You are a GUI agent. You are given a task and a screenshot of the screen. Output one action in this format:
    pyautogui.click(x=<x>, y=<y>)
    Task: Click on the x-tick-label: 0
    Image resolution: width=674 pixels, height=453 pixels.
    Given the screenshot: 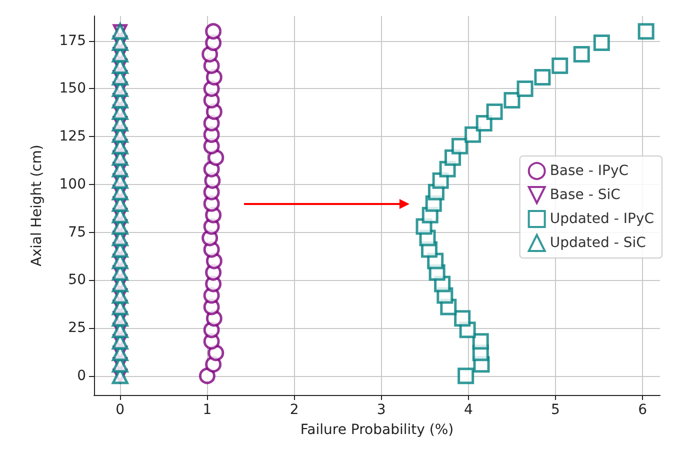 What is the action you would take?
    pyautogui.click(x=120, y=410)
    